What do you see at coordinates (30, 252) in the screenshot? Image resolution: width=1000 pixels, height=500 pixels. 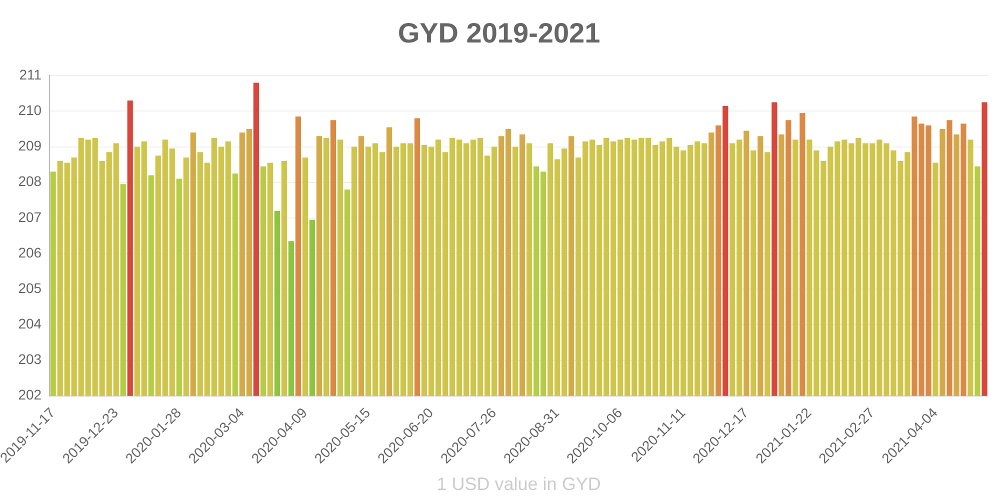 I see `y-tick-label: 206` at bounding box center [30, 252].